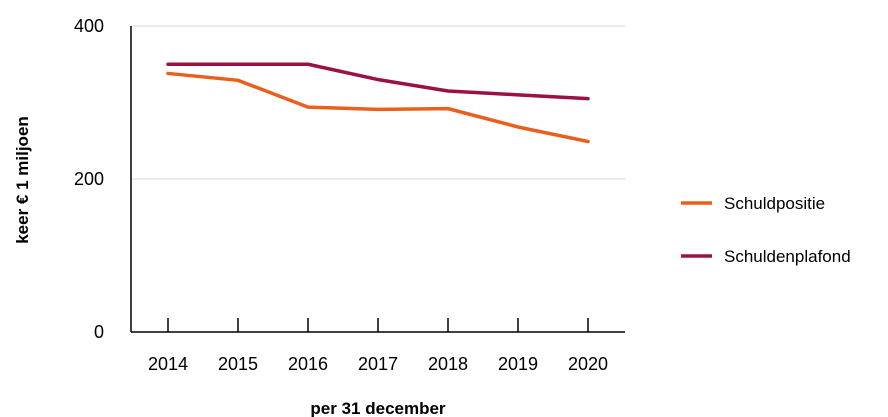  Describe the element at coordinates (766, 230) in the screenshot. I see `legend: Schuldpositie Schuldenplafond` at that location.